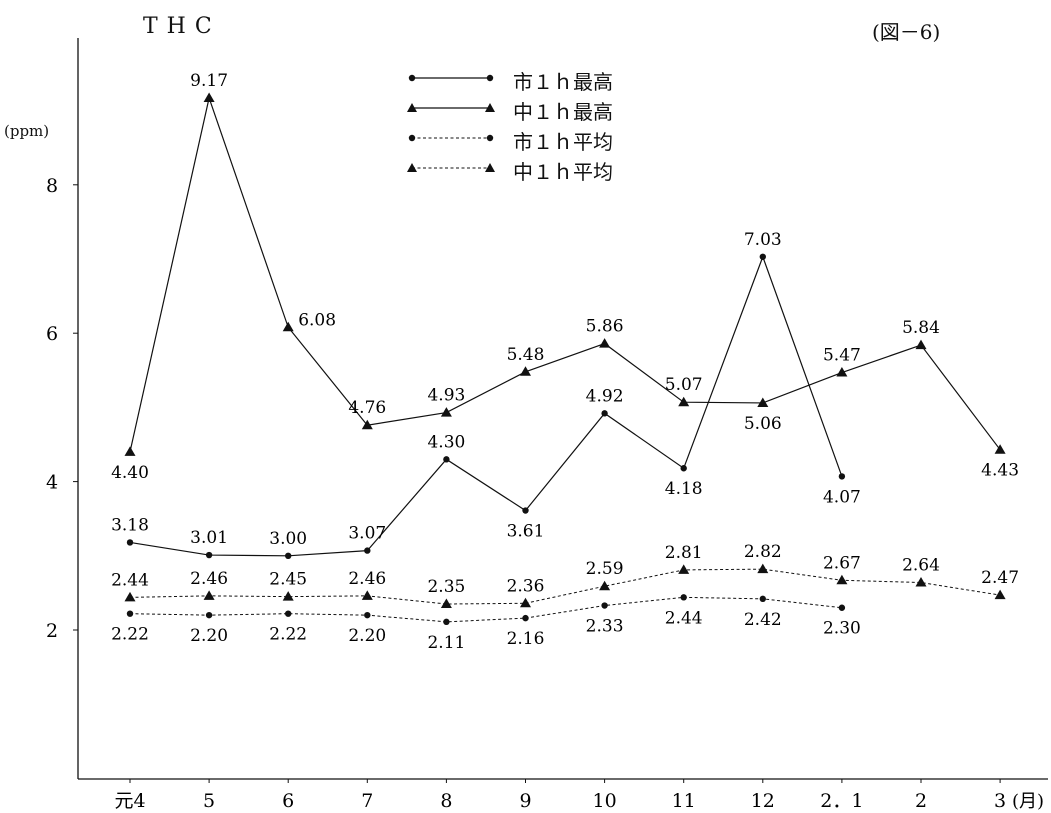  What do you see at coordinates (451, 107) in the screenshot?
I see `legend-swatch-solid-triangle` at bounding box center [451, 107].